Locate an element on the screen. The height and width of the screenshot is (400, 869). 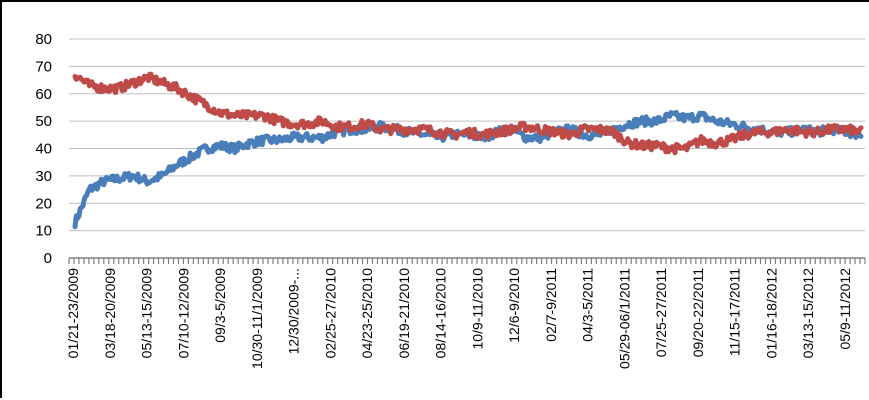
y-tick-label: 80 is located at coordinates (43, 39).